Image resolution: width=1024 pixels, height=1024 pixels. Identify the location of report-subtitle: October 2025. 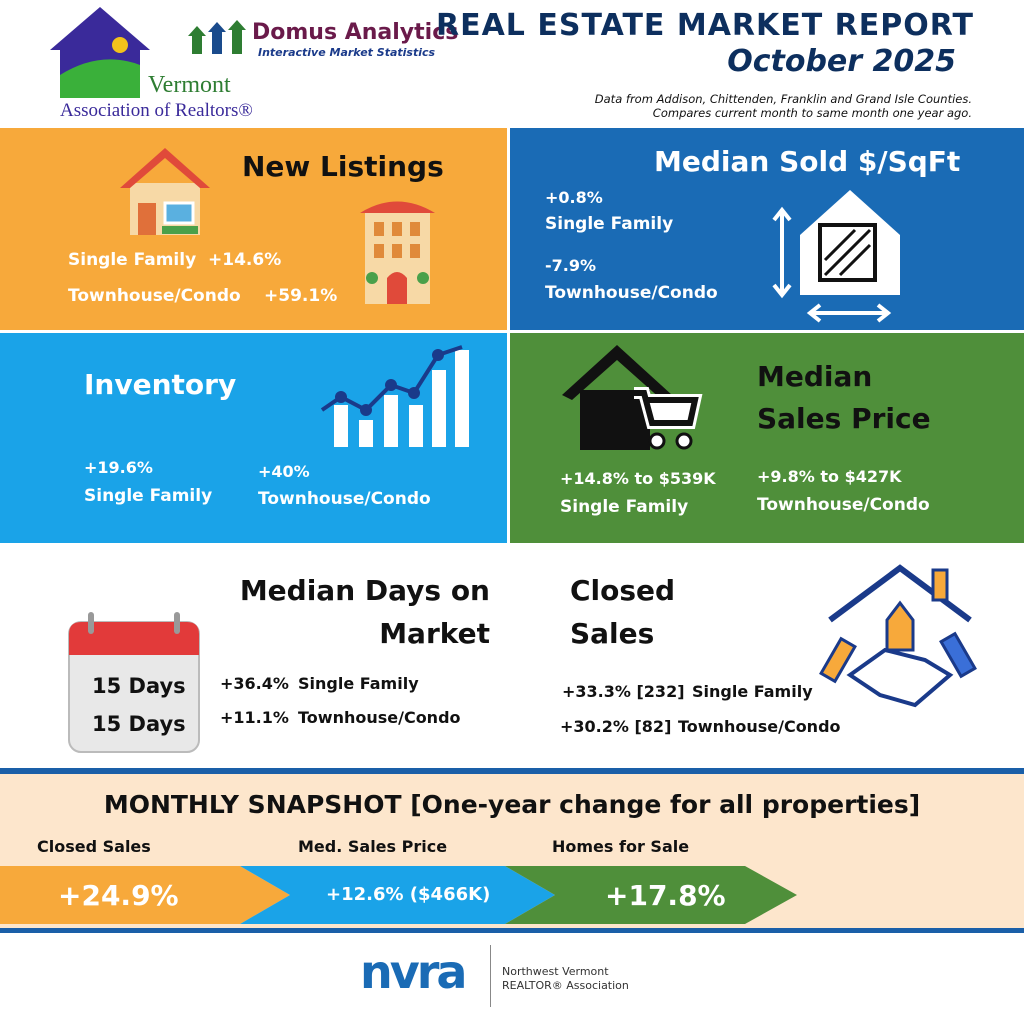
(841, 61).